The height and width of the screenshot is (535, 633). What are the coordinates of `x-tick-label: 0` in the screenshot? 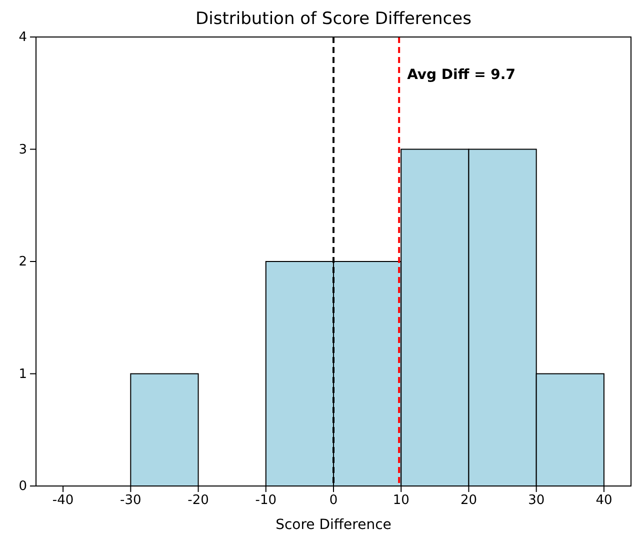 It's located at (333, 500).